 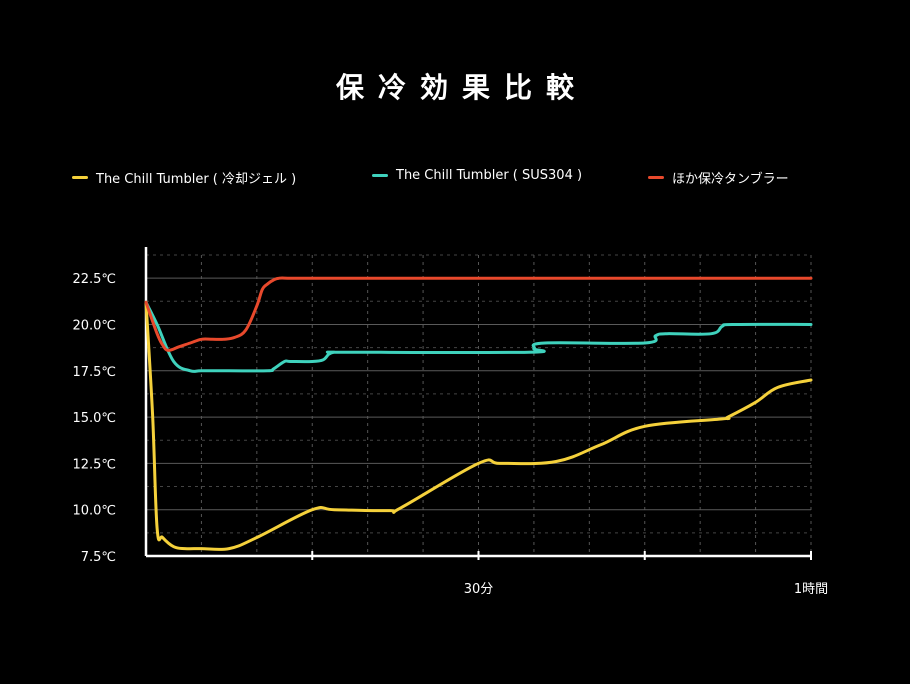 What do you see at coordinates (94, 325) in the screenshot?
I see `y-tick-label: 20.0℃` at bounding box center [94, 325].